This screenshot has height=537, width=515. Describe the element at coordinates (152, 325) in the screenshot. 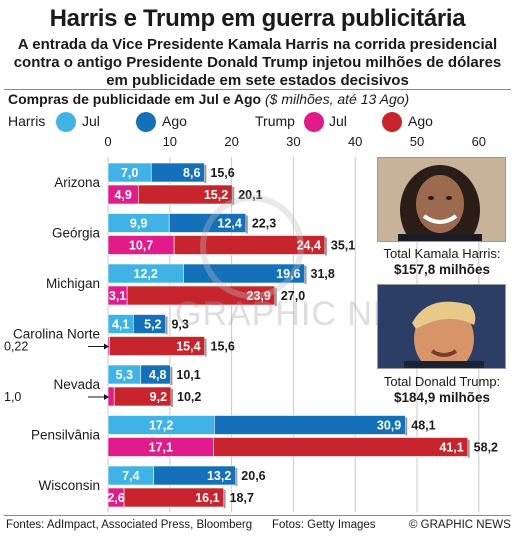

I see `harris-ago-value: 5,2` at that location.